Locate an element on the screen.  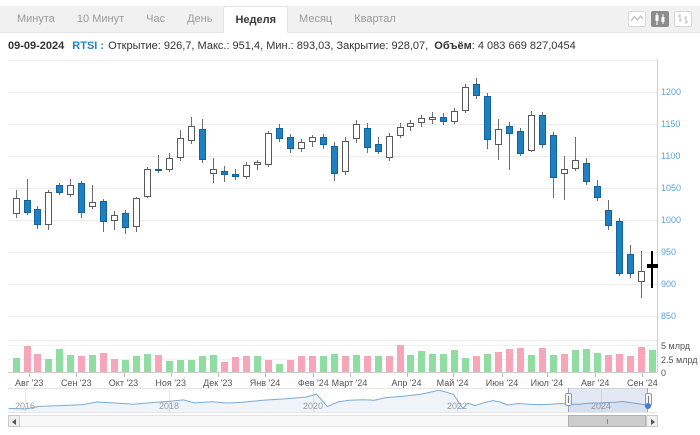
x-axis-month-label: Окт '23 is located at coordinates (123, 383).